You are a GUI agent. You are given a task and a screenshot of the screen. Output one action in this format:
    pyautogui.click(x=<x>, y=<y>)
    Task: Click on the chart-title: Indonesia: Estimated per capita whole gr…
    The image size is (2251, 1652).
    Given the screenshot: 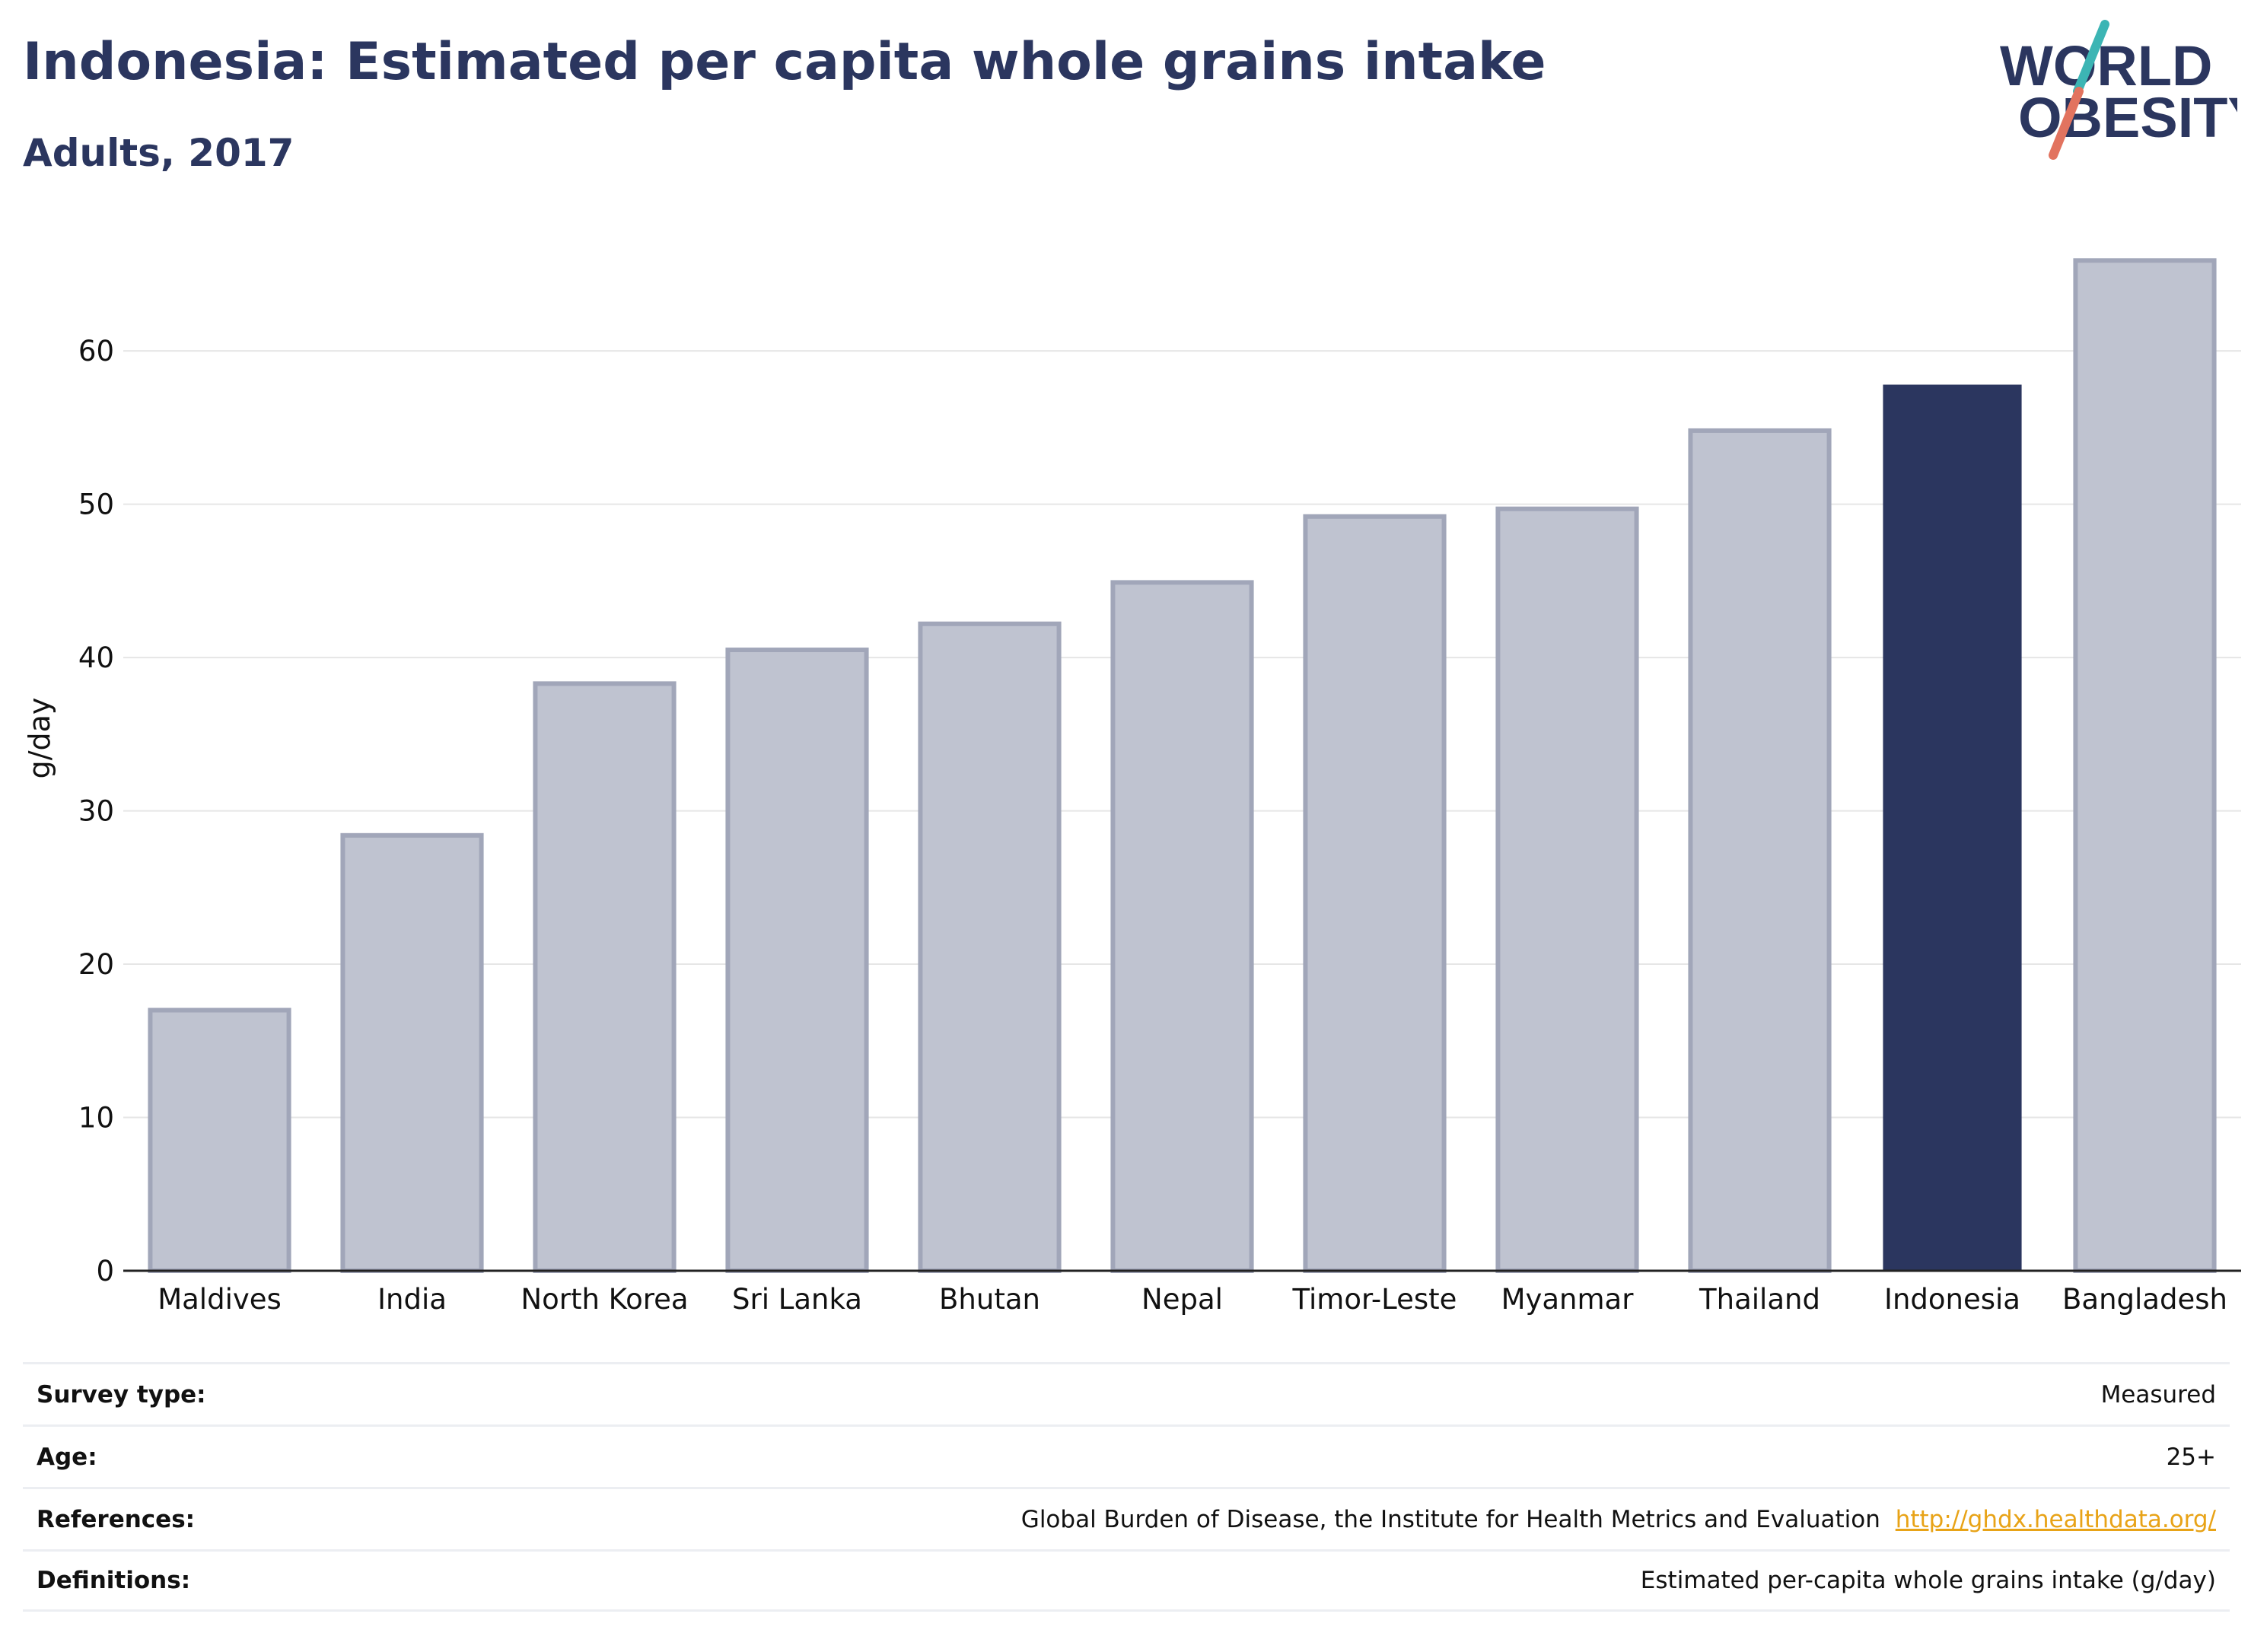 What is the action you would take?
    pyautogui.click(x=784, y=62)
    